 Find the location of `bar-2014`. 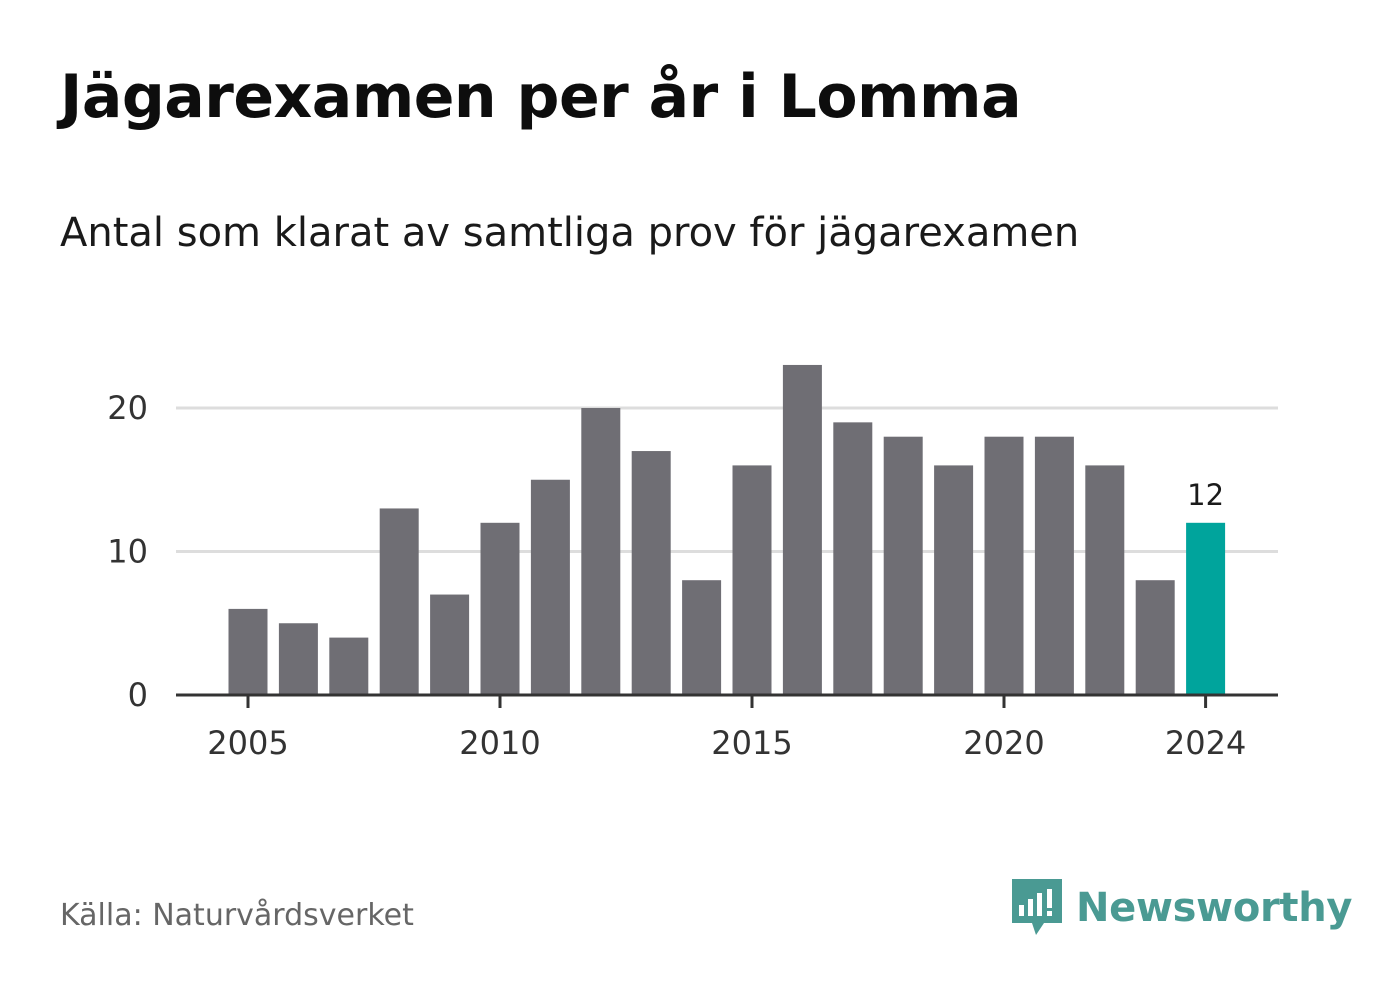

bar-2014 is located at coordinates (702, 637).